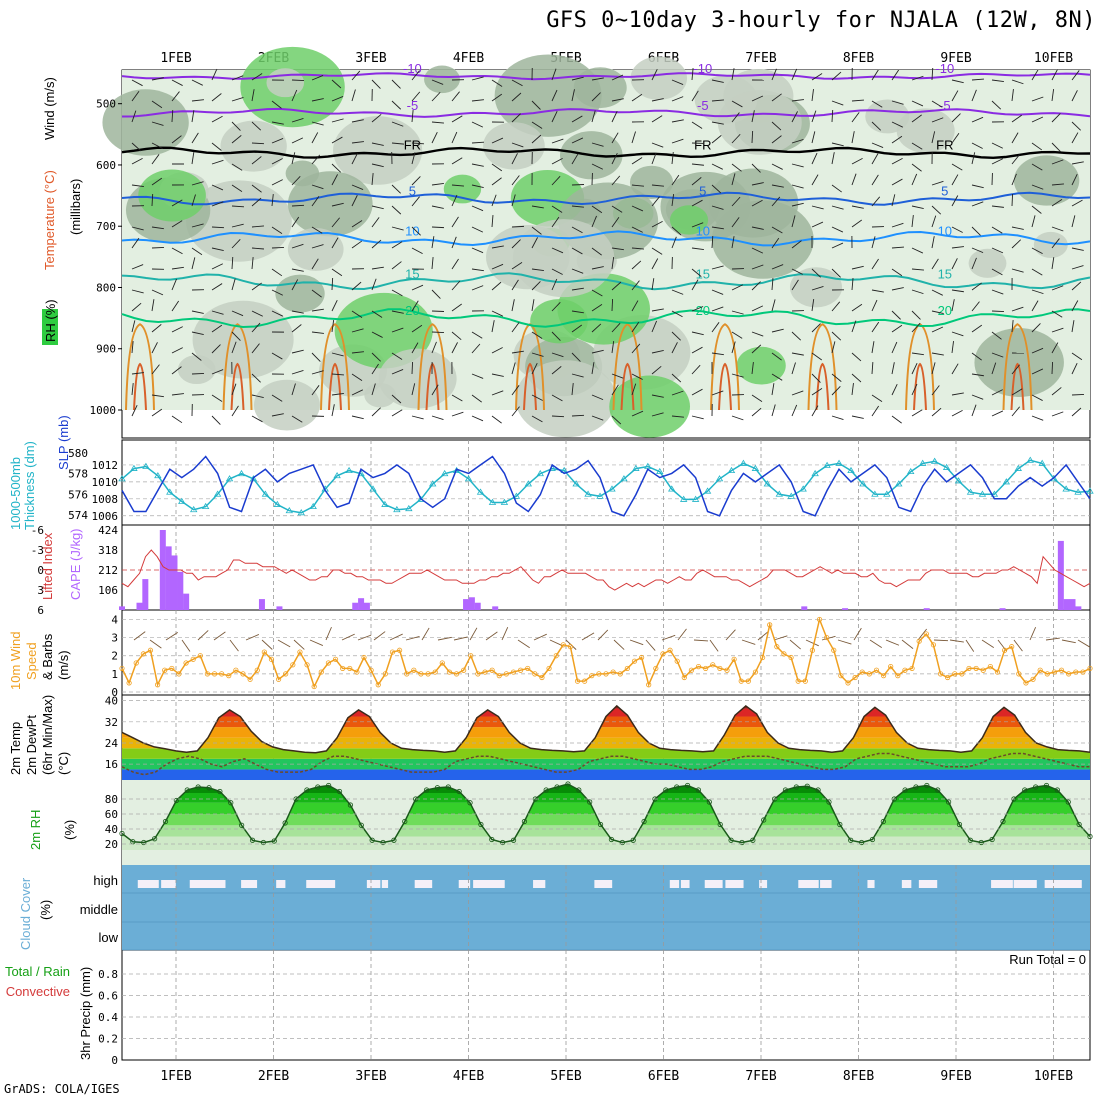 This screenshot has height=1100, width=1100. What do you see at coordinates (105, 465) in the screenshot?
I see `slp-tick-label: 1012` at bounding box center [105, 465].